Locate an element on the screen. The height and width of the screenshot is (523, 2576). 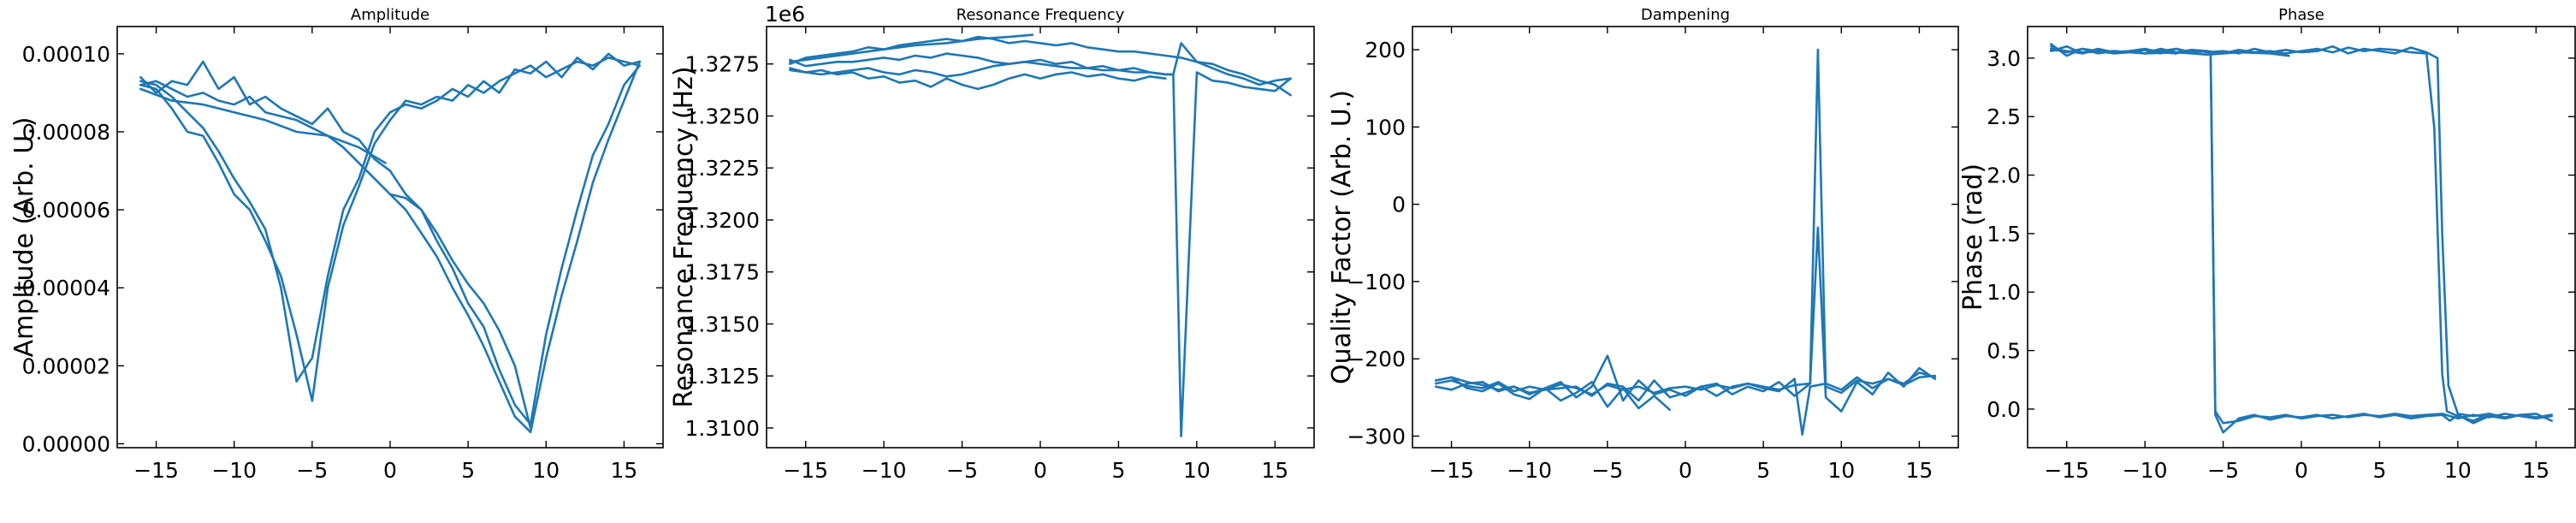
y-tick-label: 1.3100 is located at coordinates (722, 429).